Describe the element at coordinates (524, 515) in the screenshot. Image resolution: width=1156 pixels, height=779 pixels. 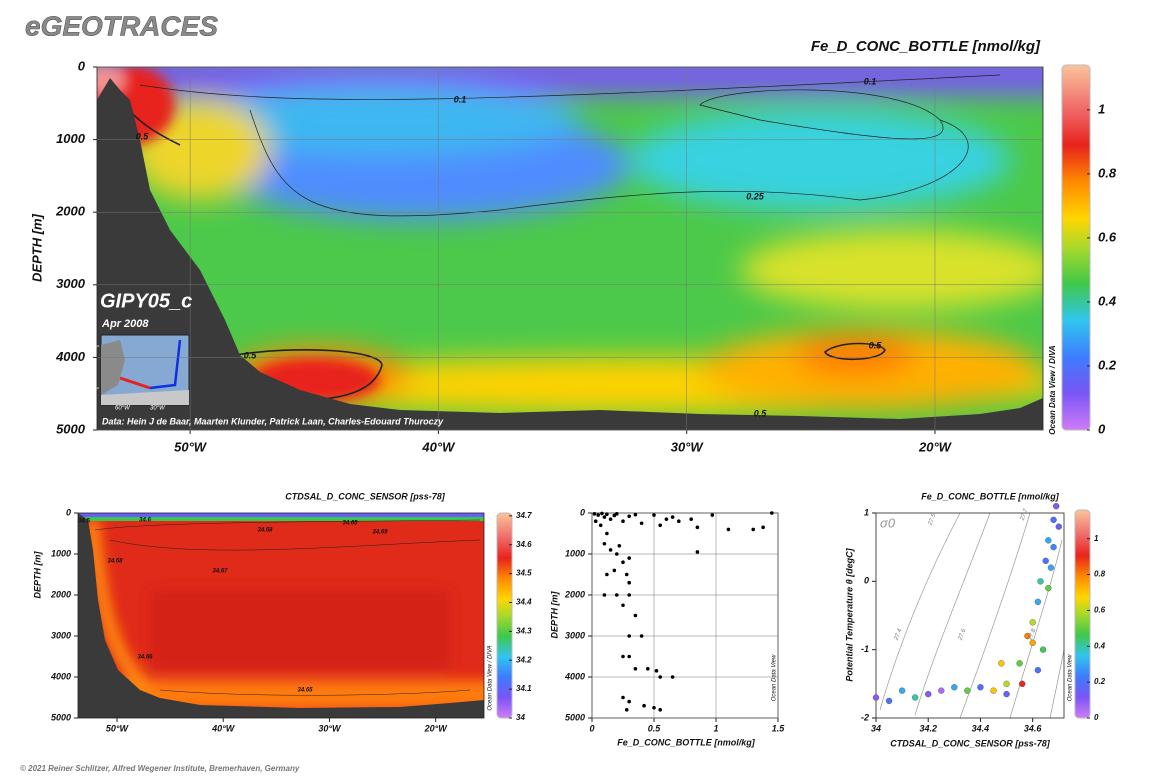
I see `colorbar-tick-label: 34.7` at that location.